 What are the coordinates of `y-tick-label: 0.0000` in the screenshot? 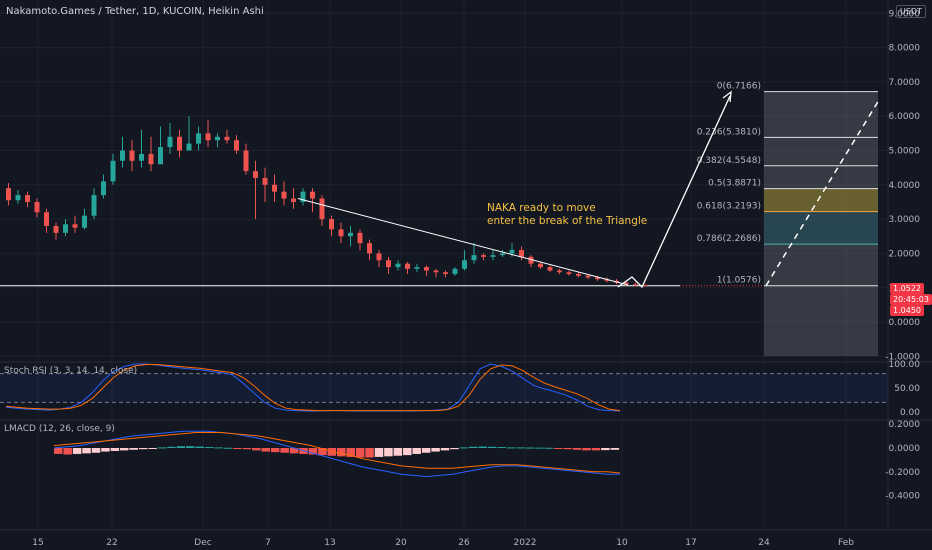 It's located at (905, 323).